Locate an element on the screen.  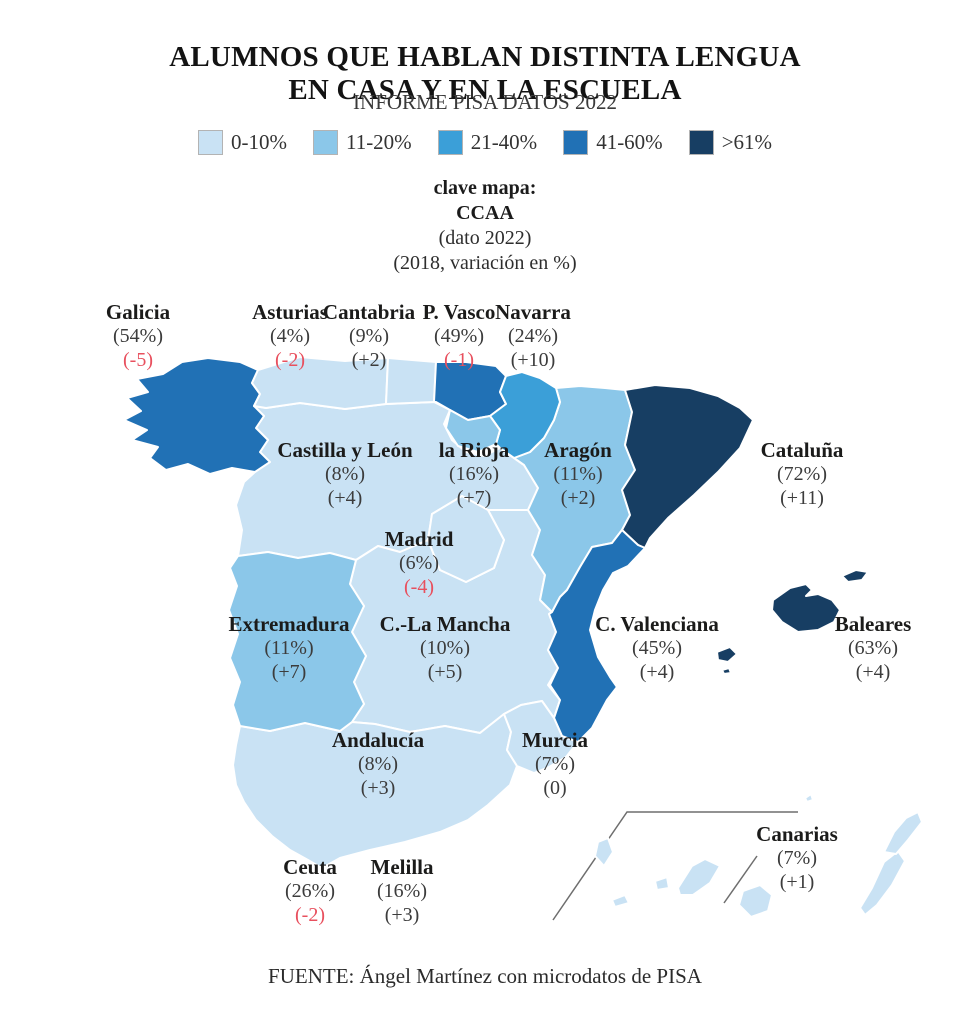
region-label-asturias: Asturias (4%) (-2) is located at coordinates (290, 336).